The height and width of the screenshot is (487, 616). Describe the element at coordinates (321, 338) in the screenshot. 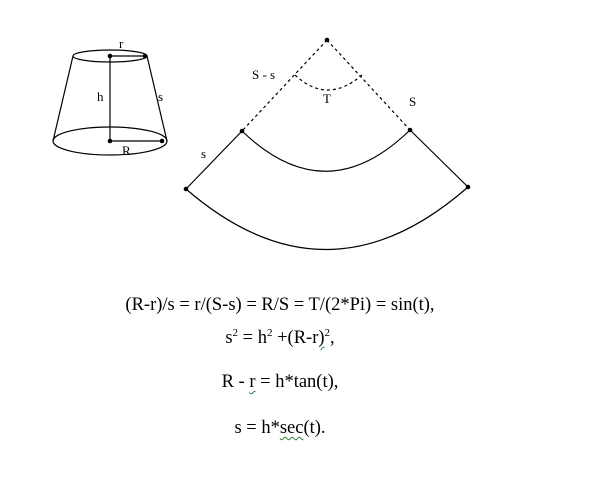

I see `eq2-close-paren: )` at that location.